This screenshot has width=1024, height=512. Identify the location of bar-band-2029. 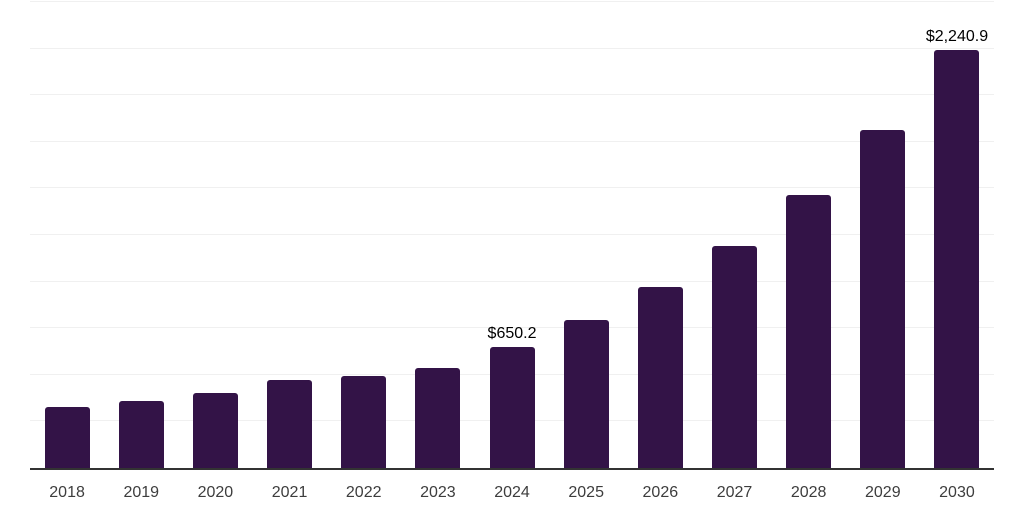
(883, 235).